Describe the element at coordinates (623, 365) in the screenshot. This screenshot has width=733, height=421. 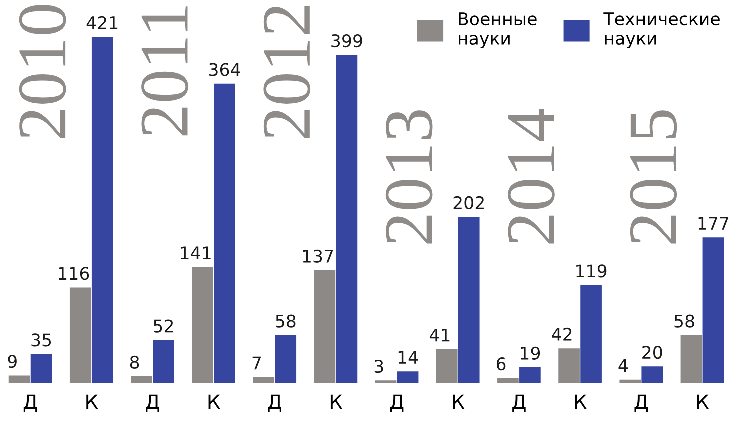
I see `data-label: 4` at that location.